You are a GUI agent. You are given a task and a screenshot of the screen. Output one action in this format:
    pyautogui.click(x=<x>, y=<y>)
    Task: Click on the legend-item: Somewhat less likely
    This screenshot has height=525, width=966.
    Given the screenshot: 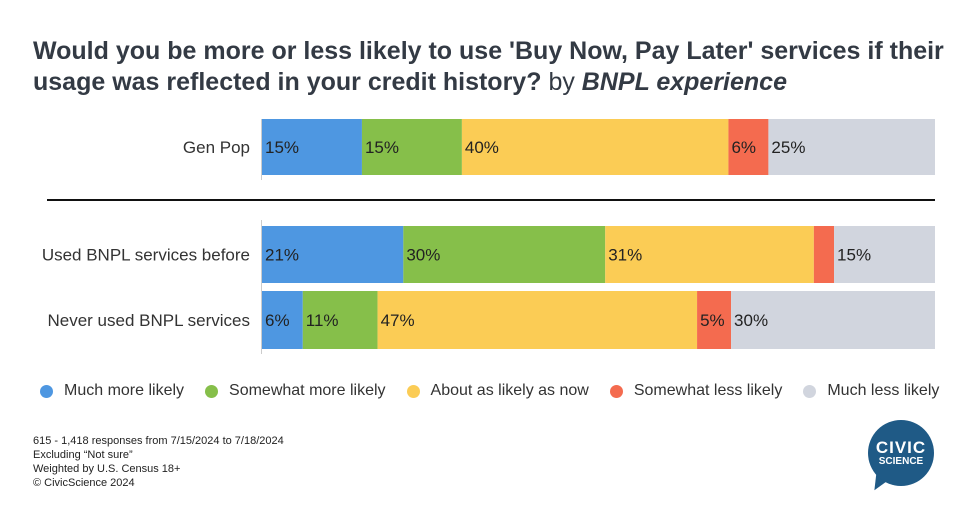 What is the action you would take?
    pyautogui.click(x=696, y=391)
    